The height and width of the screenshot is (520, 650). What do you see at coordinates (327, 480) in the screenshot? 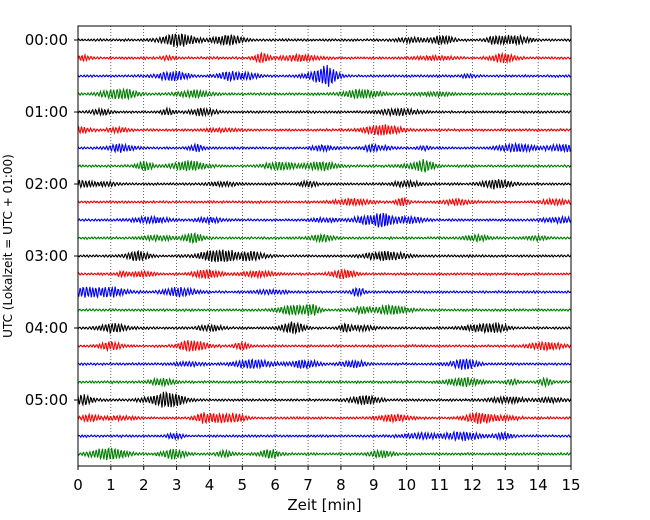
I see `x-axis-ticks: 0 1 2 3 4 5 6 7 8 9 10 11 12 13 14 15` at bounding box center [327, 480].